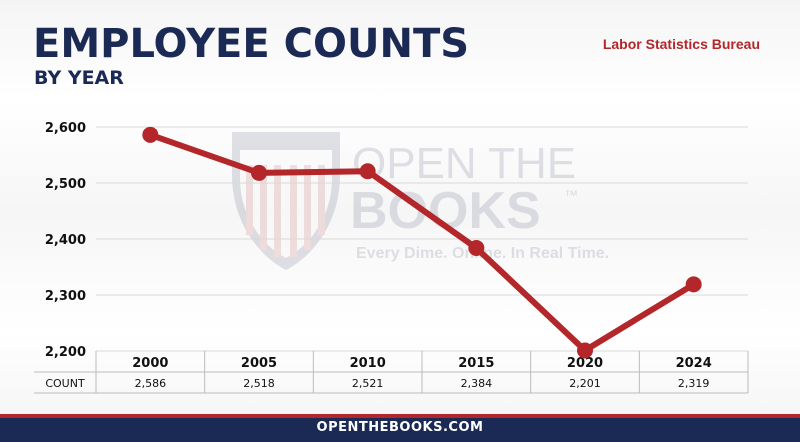 The height and width of the screenshot is (442, 800). What do you see at coordinates (65, 240) in the screenshot?
I see `y-tick-label: 2,400` at bounding box center [65, 240].